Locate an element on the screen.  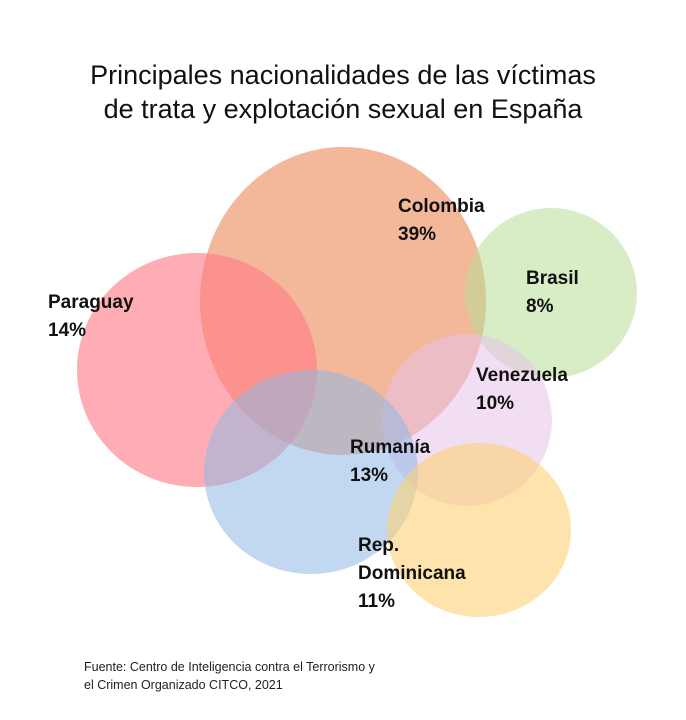
label-rumania: Rumanía 13% is located at coordinates (390, 461).